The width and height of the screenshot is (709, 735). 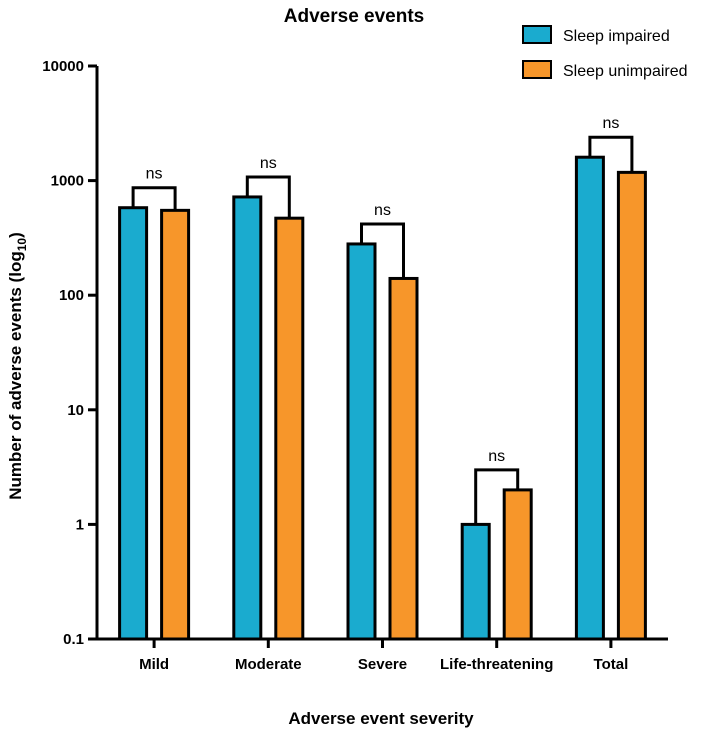 I want to click on x-axis-title: Adverse event severity, so click(x=381, y=718).